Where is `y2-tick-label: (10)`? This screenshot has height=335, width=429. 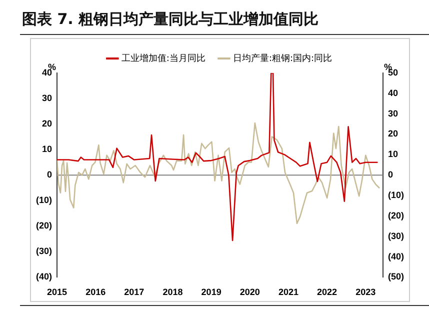
y2-tick-label: (10) is located at coordinates (396, 195).